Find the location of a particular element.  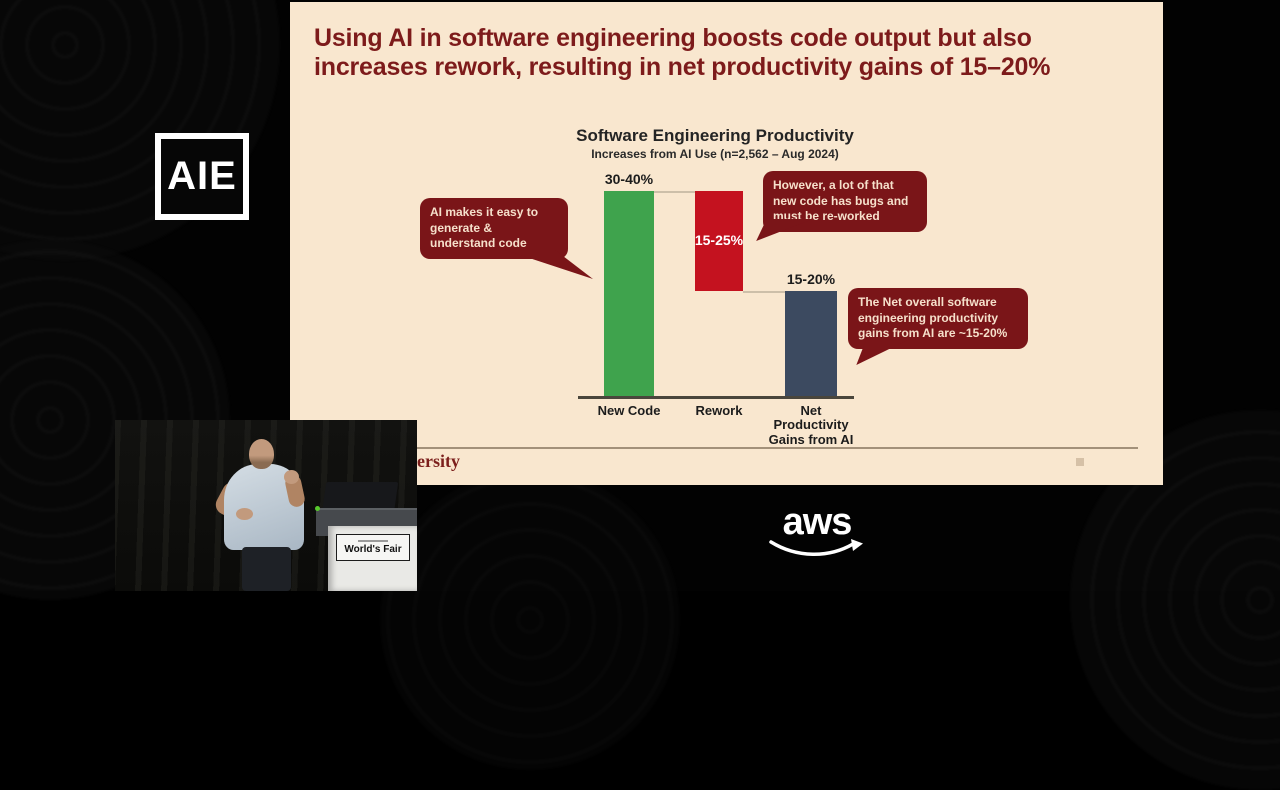

presenter-left-hand is located at coordinates (244, 514).